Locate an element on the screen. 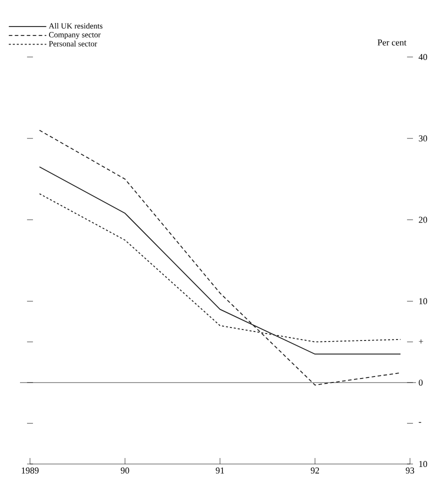 Image resolution: width=436 pixels, height=493 pixels. x-tick-label: 91 is located at coordinates (220, 471).